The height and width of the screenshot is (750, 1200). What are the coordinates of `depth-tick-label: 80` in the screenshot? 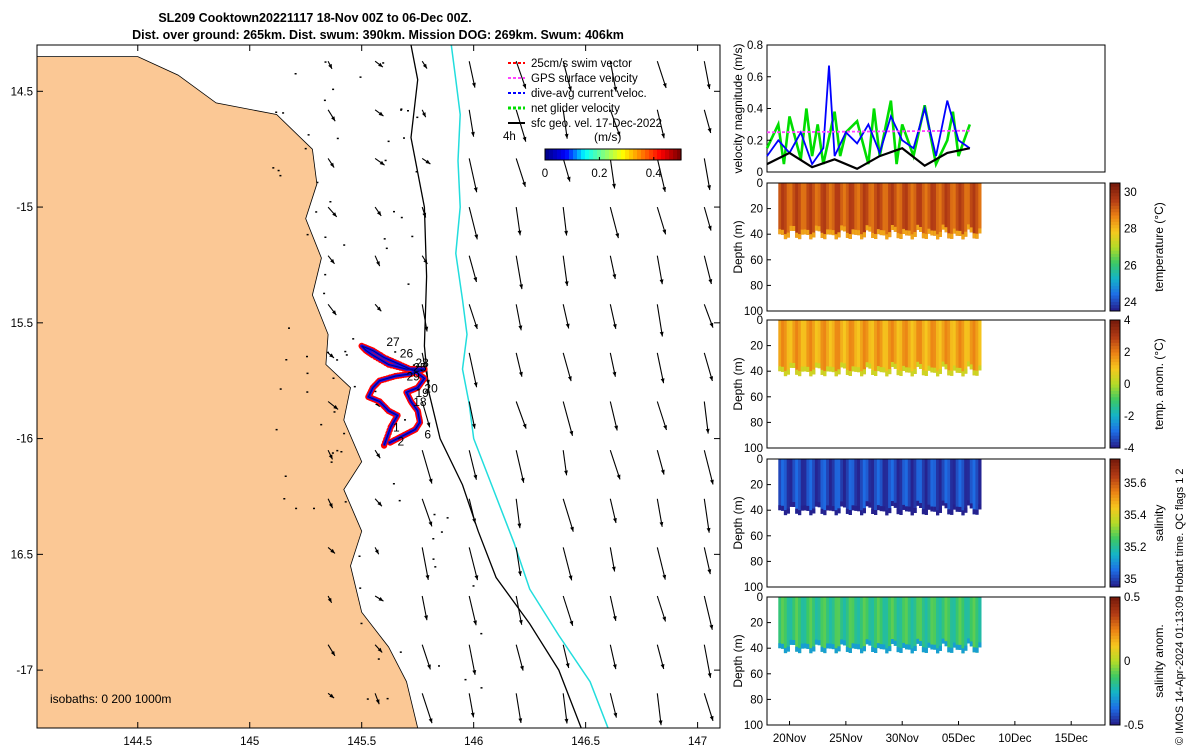 It's located at (756, 286).